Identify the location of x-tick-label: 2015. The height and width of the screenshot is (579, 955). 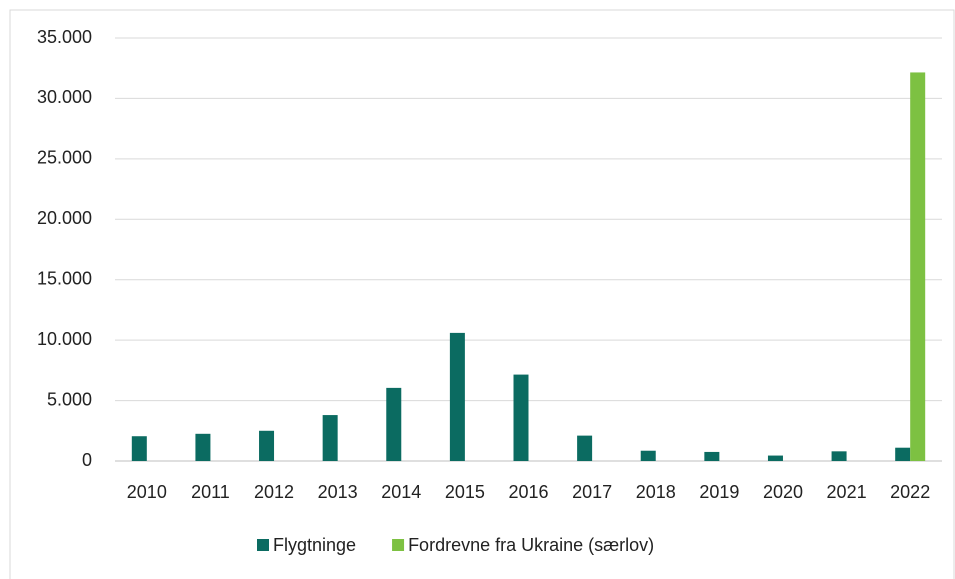
(465, 492).